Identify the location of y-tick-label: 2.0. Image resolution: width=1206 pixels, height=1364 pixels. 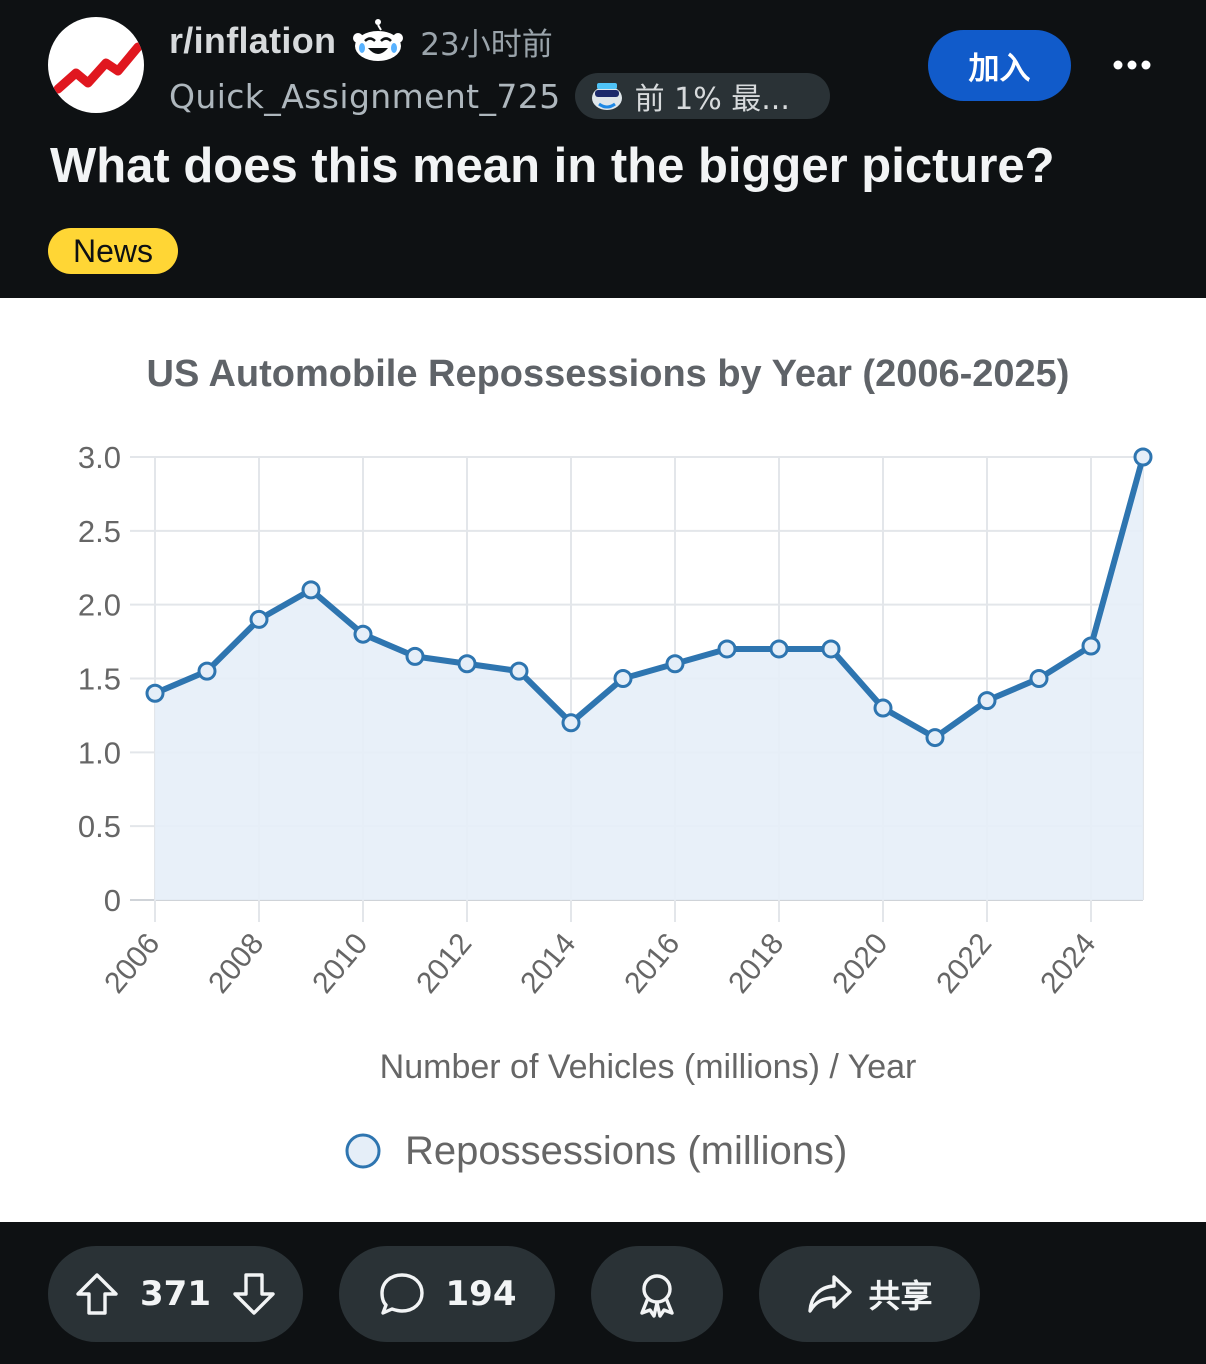
(99, 605).